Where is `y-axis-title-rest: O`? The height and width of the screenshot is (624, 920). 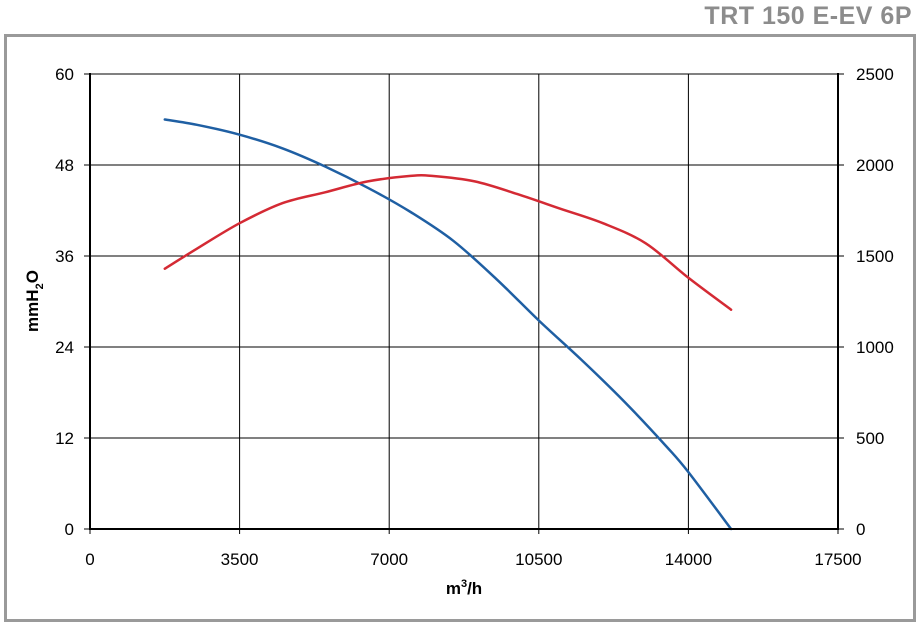 y-axis-title-rest: O is located at coordinates (32, 276).